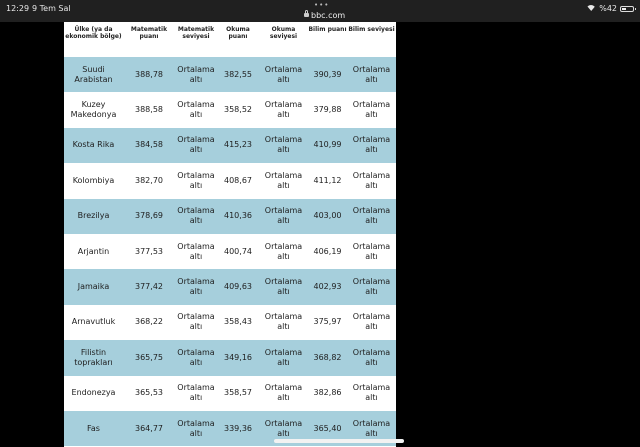 The image size is (640, 447). I want to click on cell-math-score: 378,69, so click(149, 216).